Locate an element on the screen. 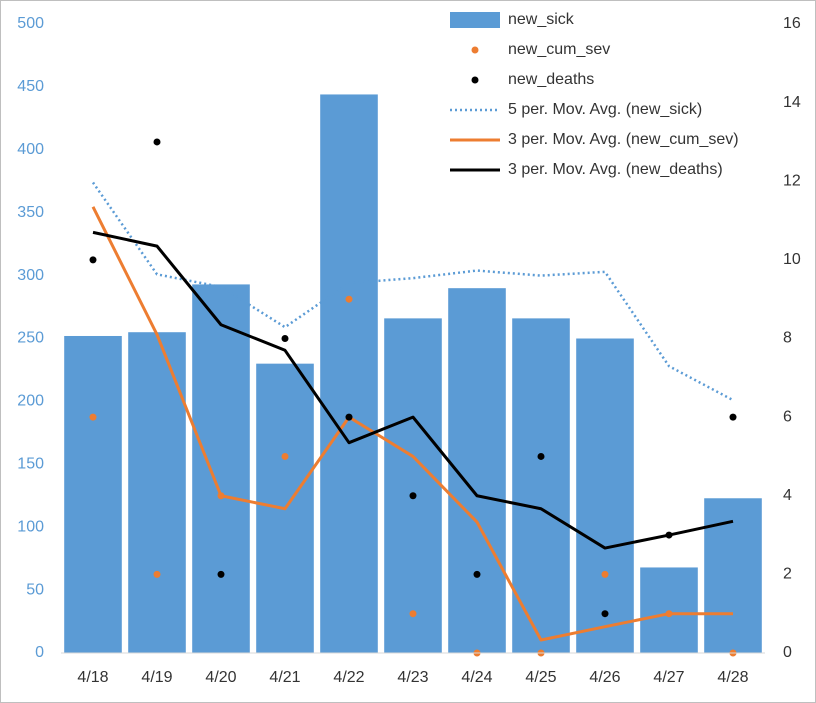 This screenshot has height=703, width=816. y-tick-label: 450 is located at coordinates (30, 86).